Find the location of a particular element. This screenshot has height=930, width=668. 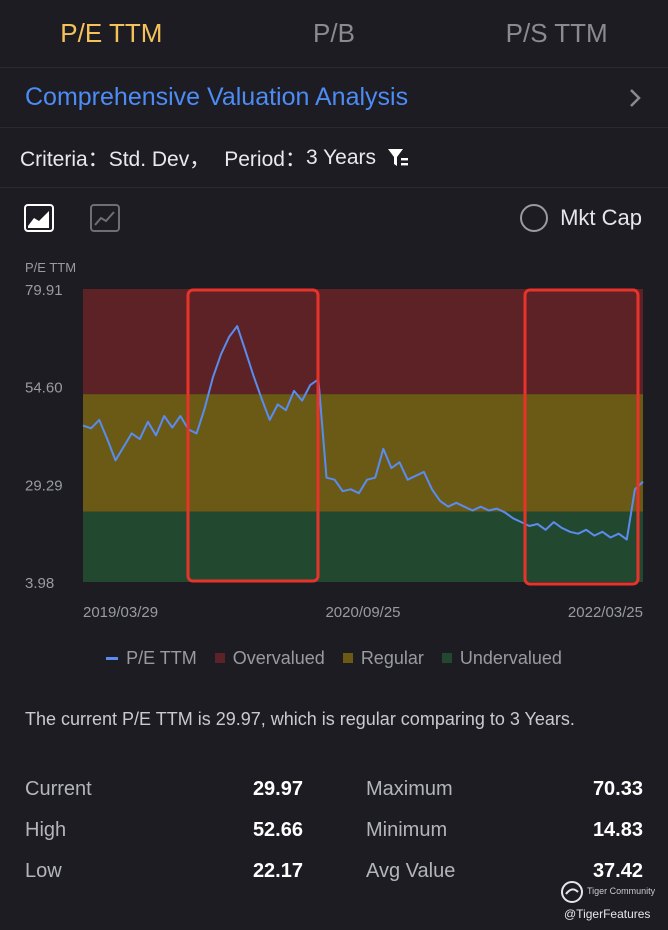

chart-toolbar: Mkt Cap is located at coordinates (334, 220).